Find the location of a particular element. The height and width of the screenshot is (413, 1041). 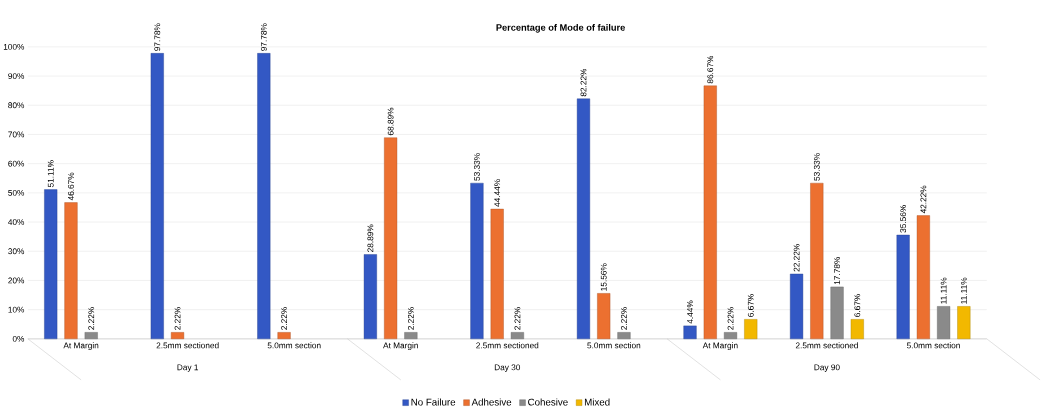

y-tick-label: 70% is located at coordinates (16, 134).